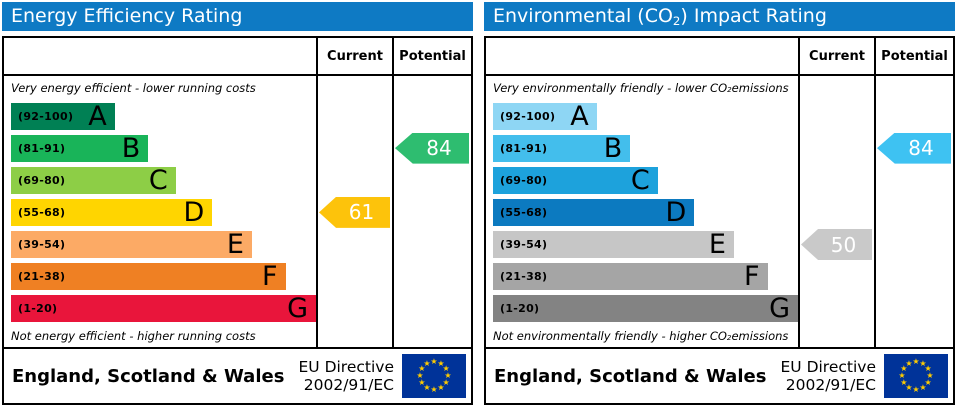 Image resolution: width=957 pixels, height=407 pixels. I want to click on bottom-caption-text: Not environmentally friendly - higher CO, so click(610, 336).